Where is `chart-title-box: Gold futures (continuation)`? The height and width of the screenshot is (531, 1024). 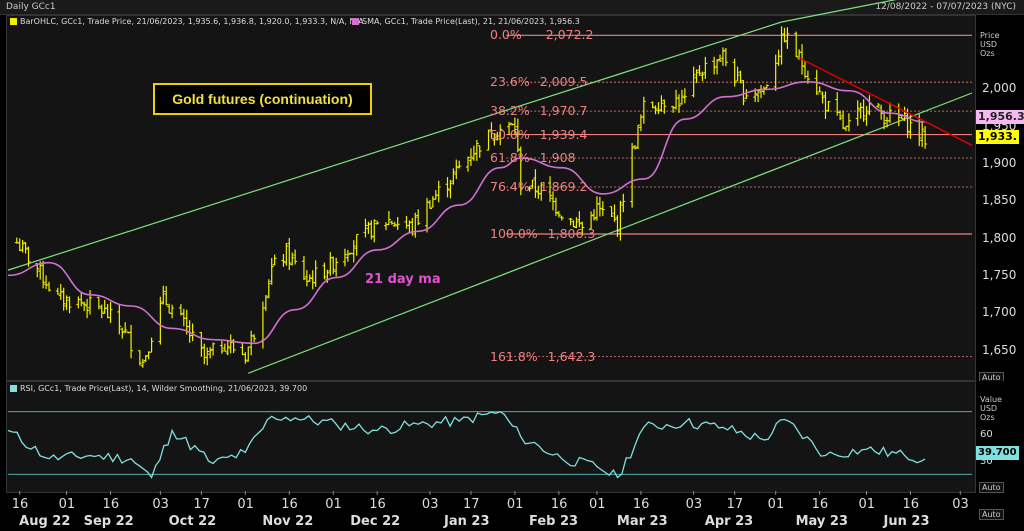 chart-title-box: Gold futures (continuation) is located at coordinates (262, 99).